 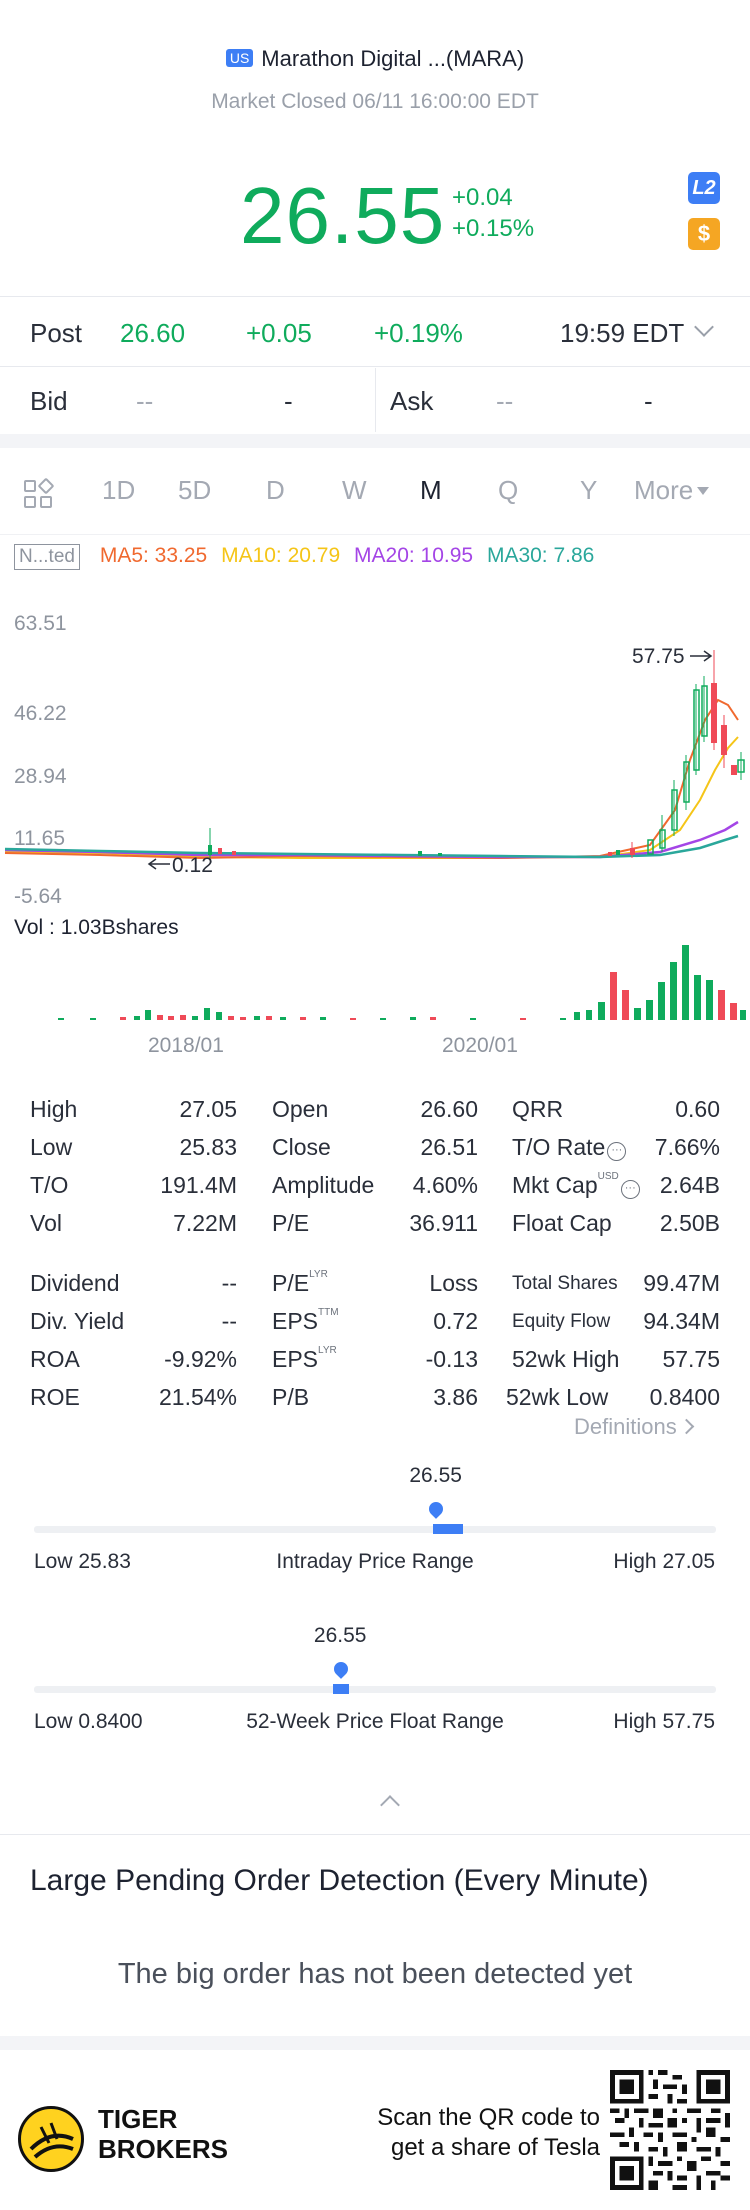 What do you see at coordinates (443, 1223) in the screenshot?
I see `stat-value: 36.911` at bounding box center [443, 1223].